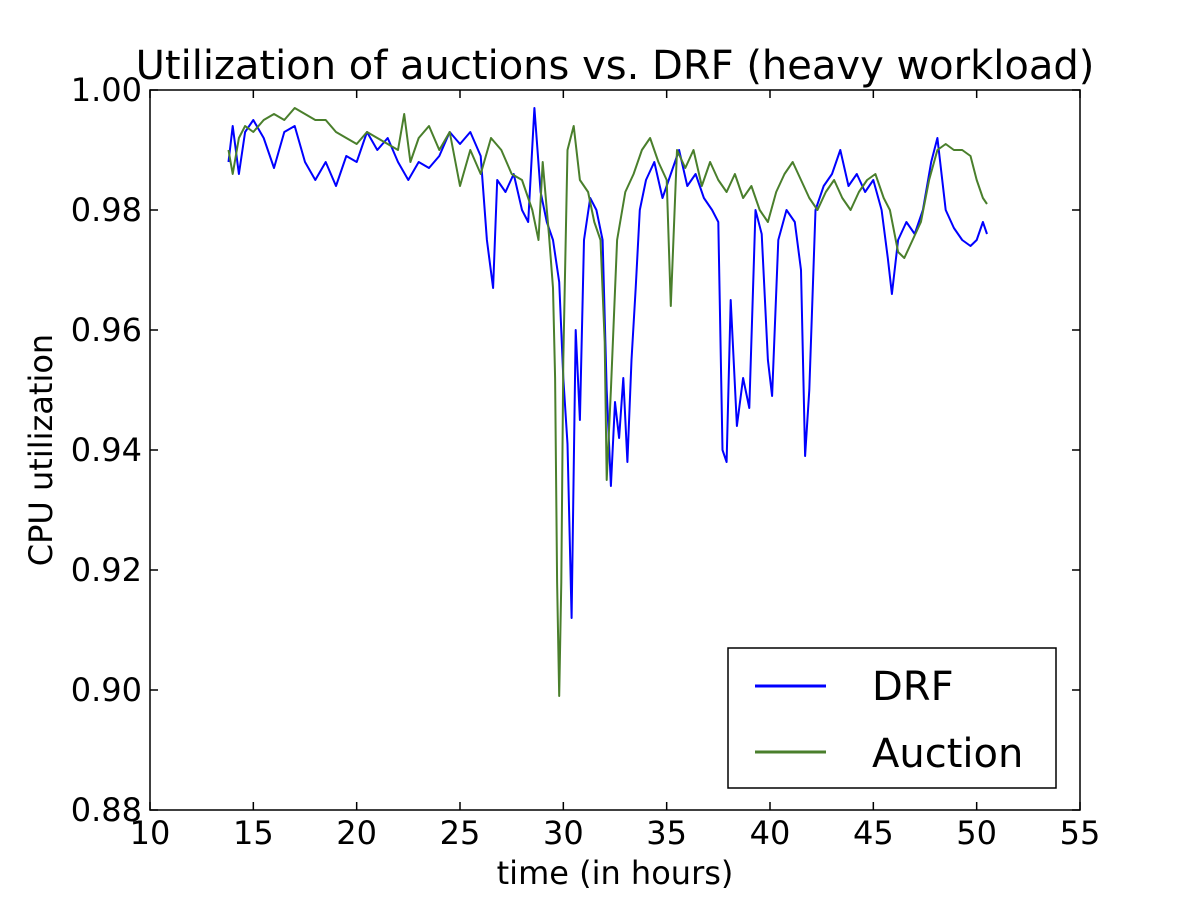  Describe the element at coordinates (106, 210) in the screenshot. I see `y-tick-label: 0.98` at that location.